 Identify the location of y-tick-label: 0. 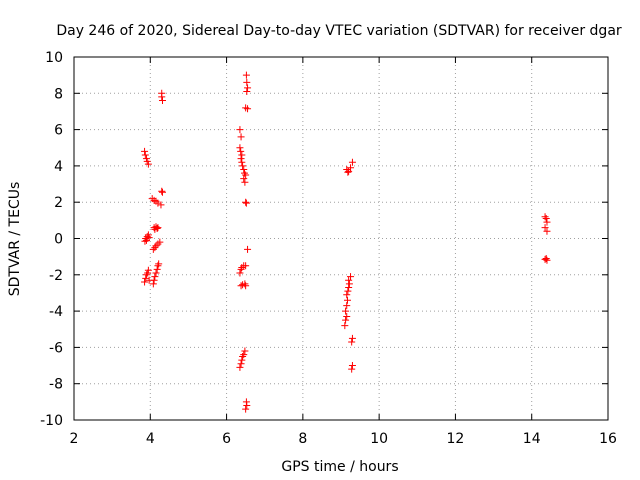
(58, 240).